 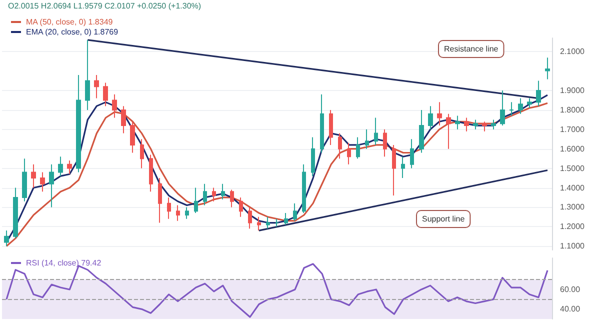 I want to click on legend-label: MA (50, close, 0) 1.8349, so click(x=70, y=22).